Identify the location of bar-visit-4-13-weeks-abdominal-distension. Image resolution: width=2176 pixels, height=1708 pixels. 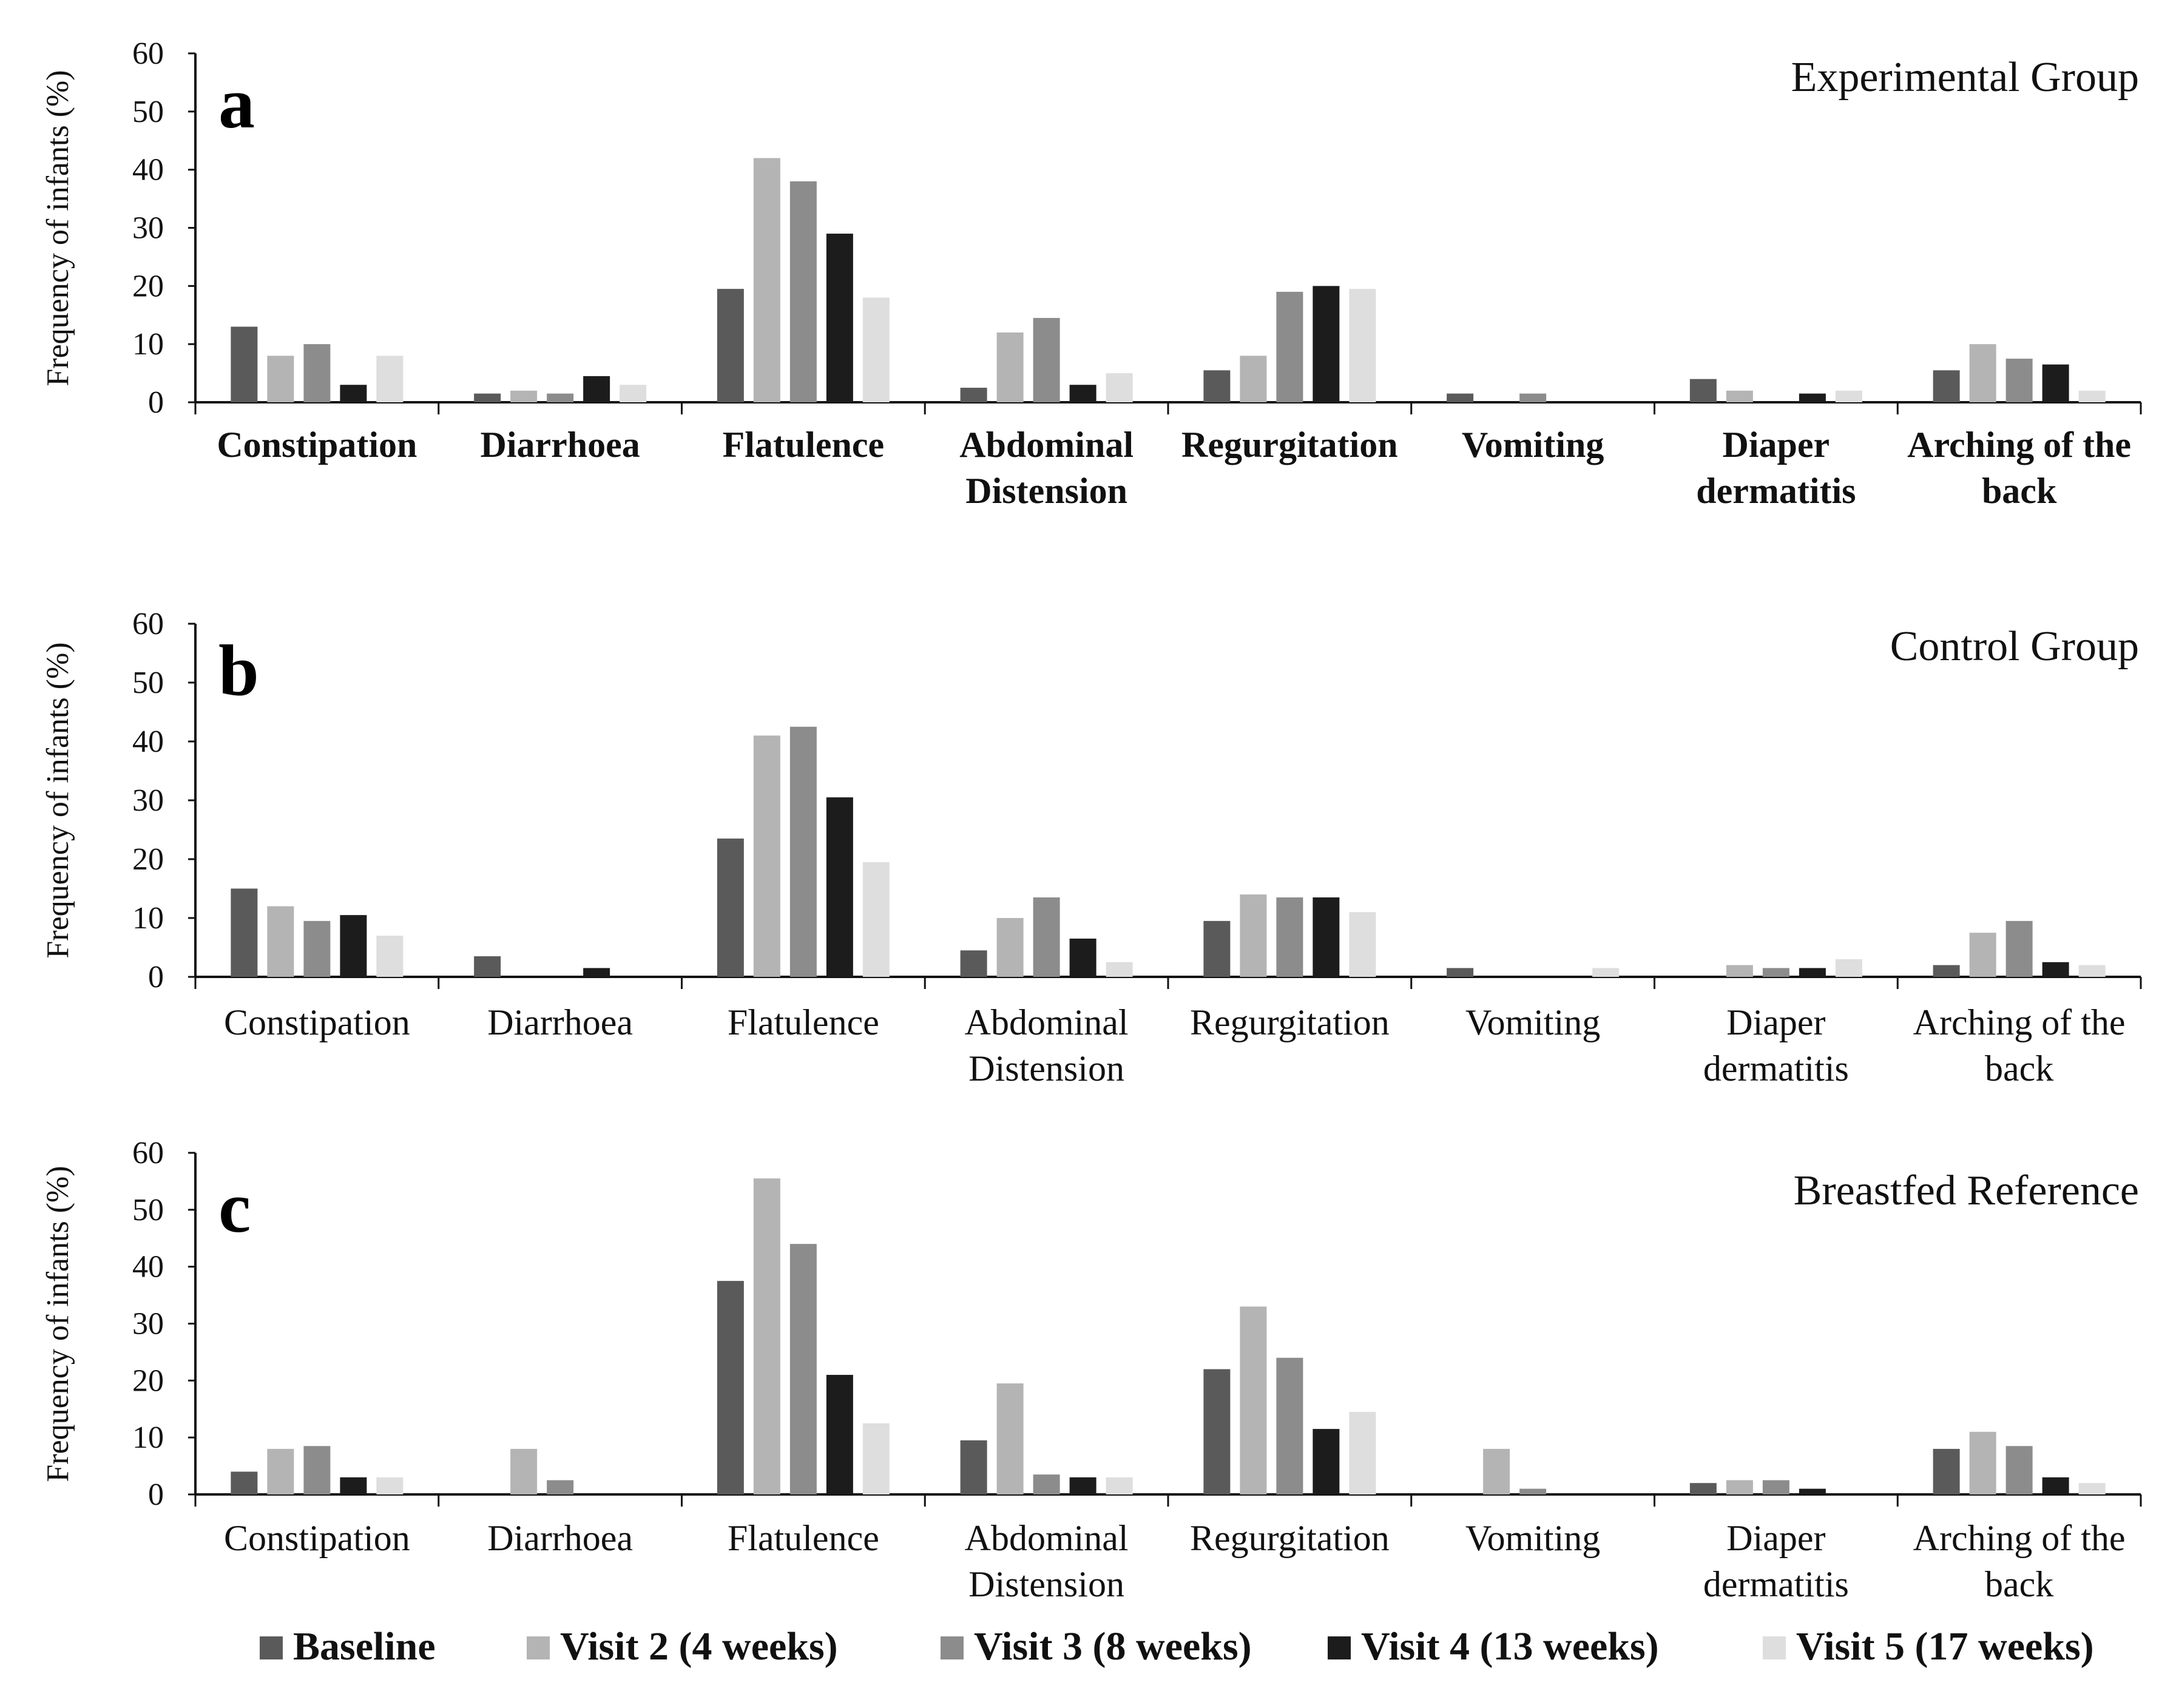
(1082, 957).